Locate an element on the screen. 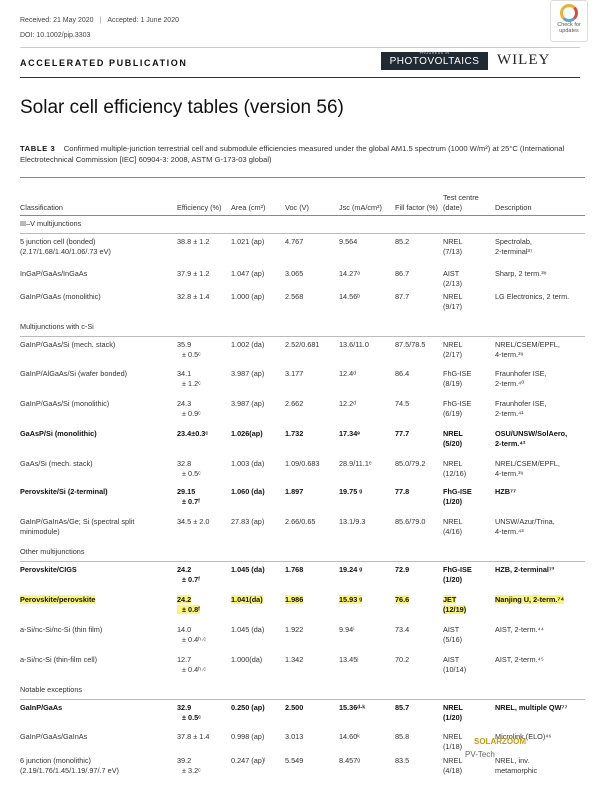 The height and width of the screenshot is (785, 600). cell-area-line1: 1.041(da) is located at coordinates (247, 599).